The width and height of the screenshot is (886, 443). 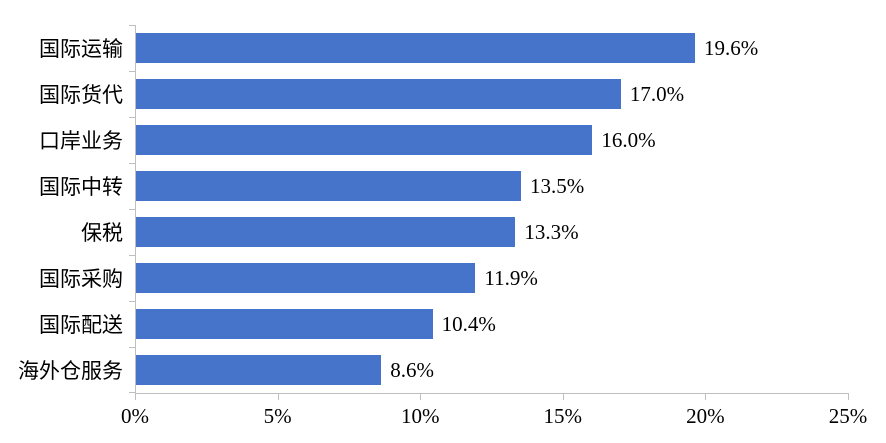 I want to click on category-label: 国际配送, so click(x=81, y=325).